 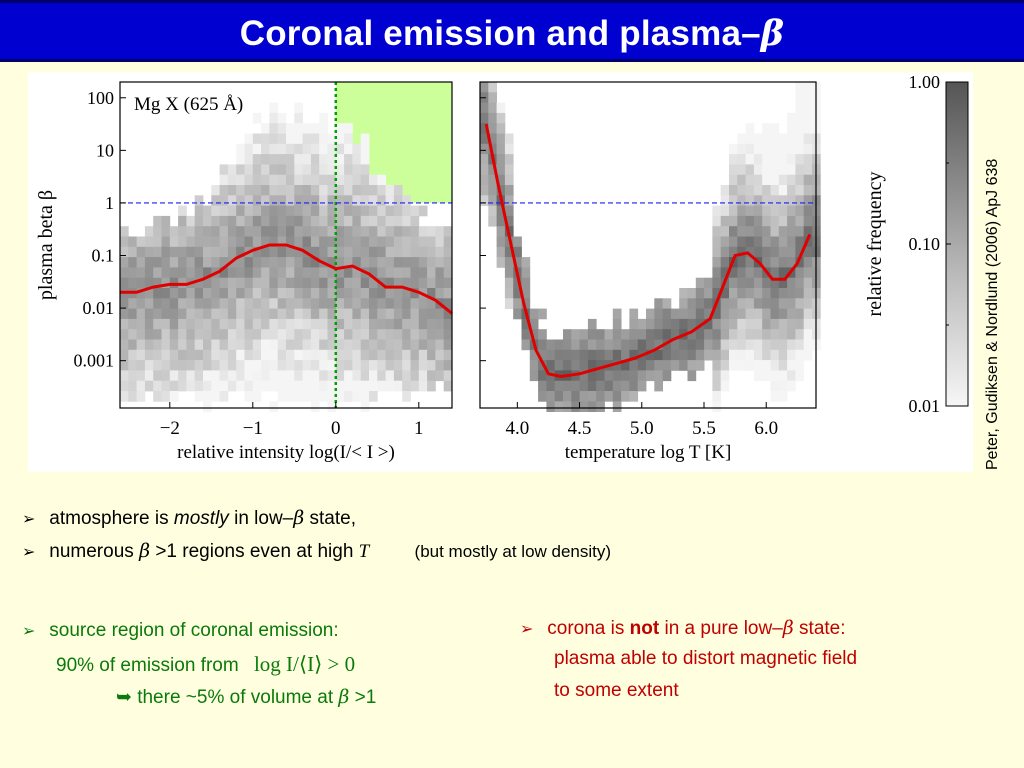 What do you see at coordinates (512, 33) in the screenshot?
I see `slide-title: Coronal emission and plasma–β` at bounding box center [512, 33].